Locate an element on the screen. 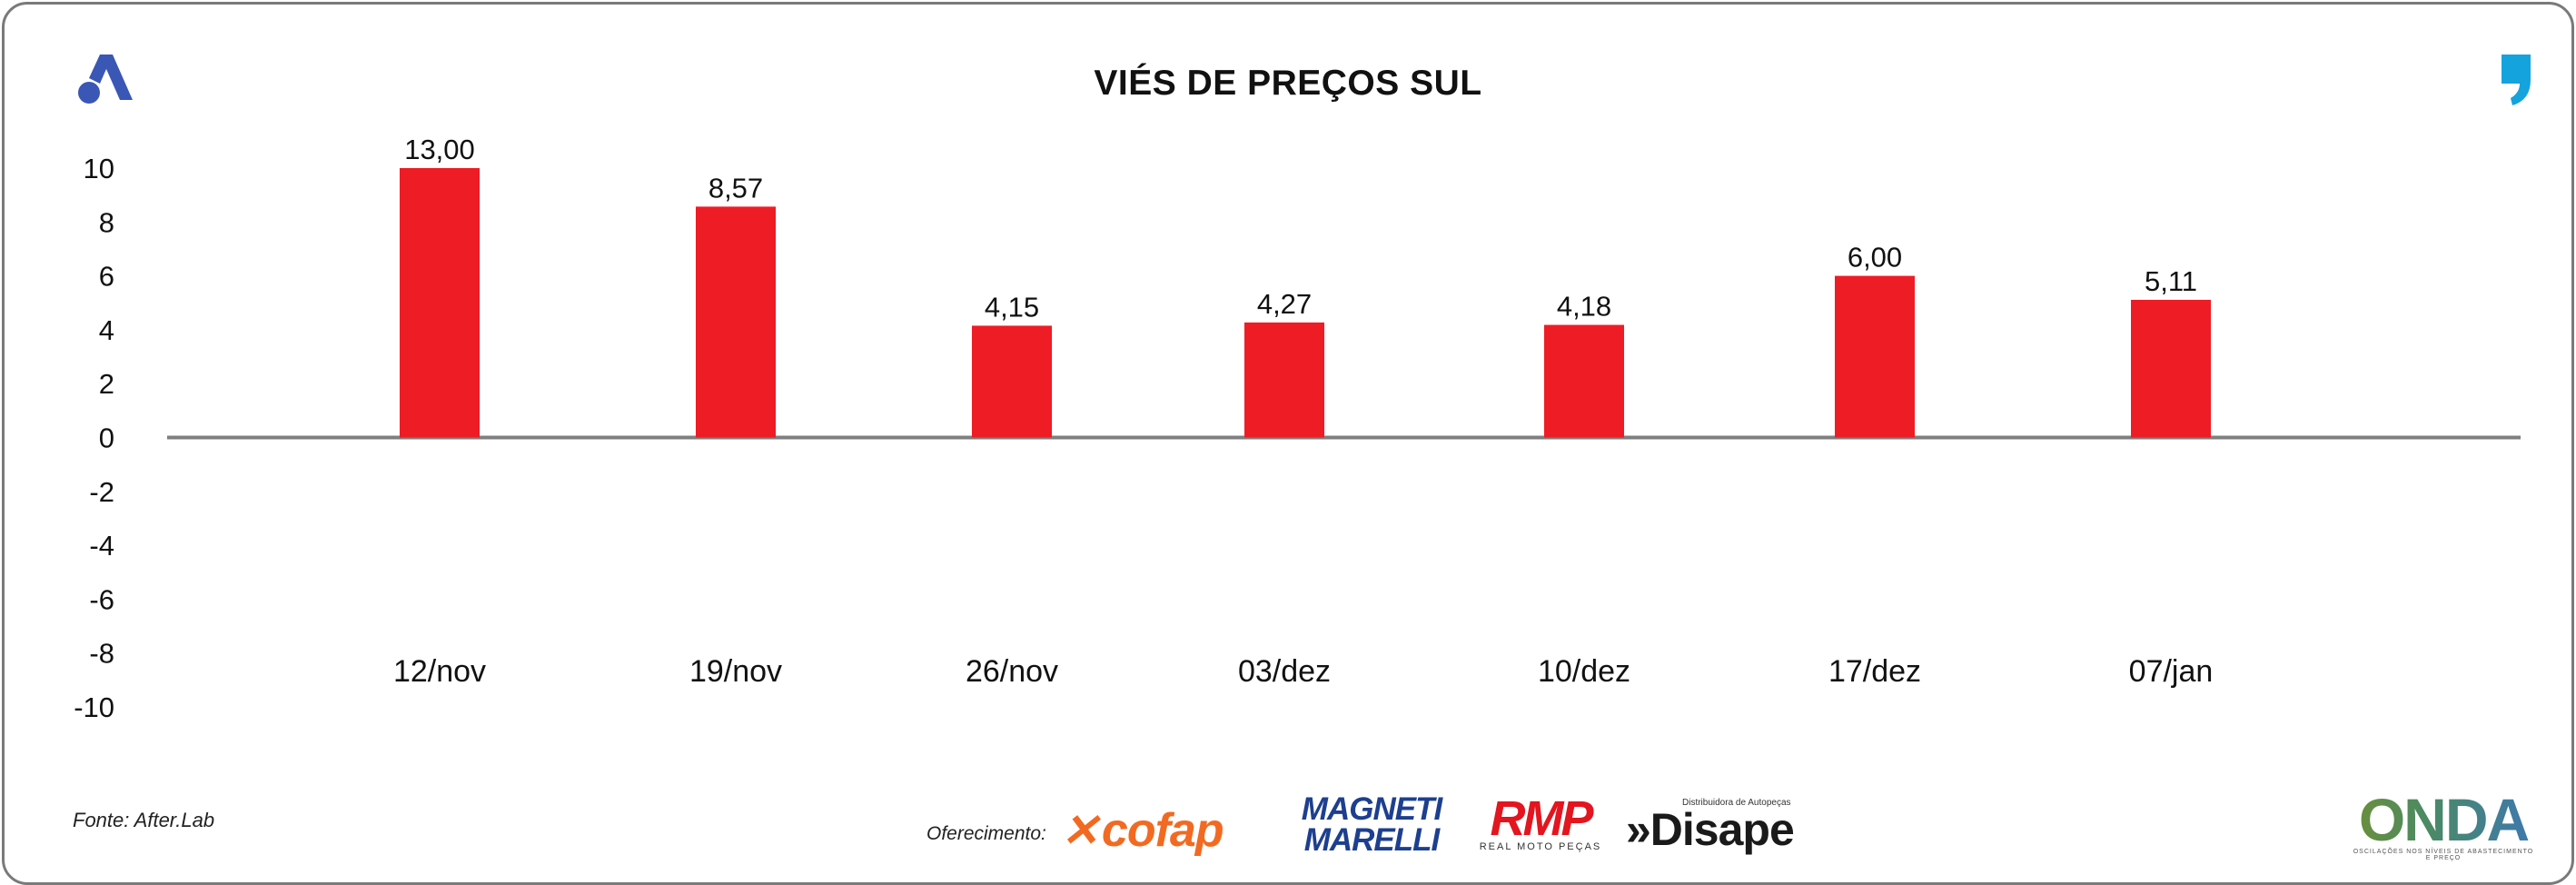 This screenshot has height=885, width=2576. cofap-x-icon: ✕ is located at coordinates (1080, 830).